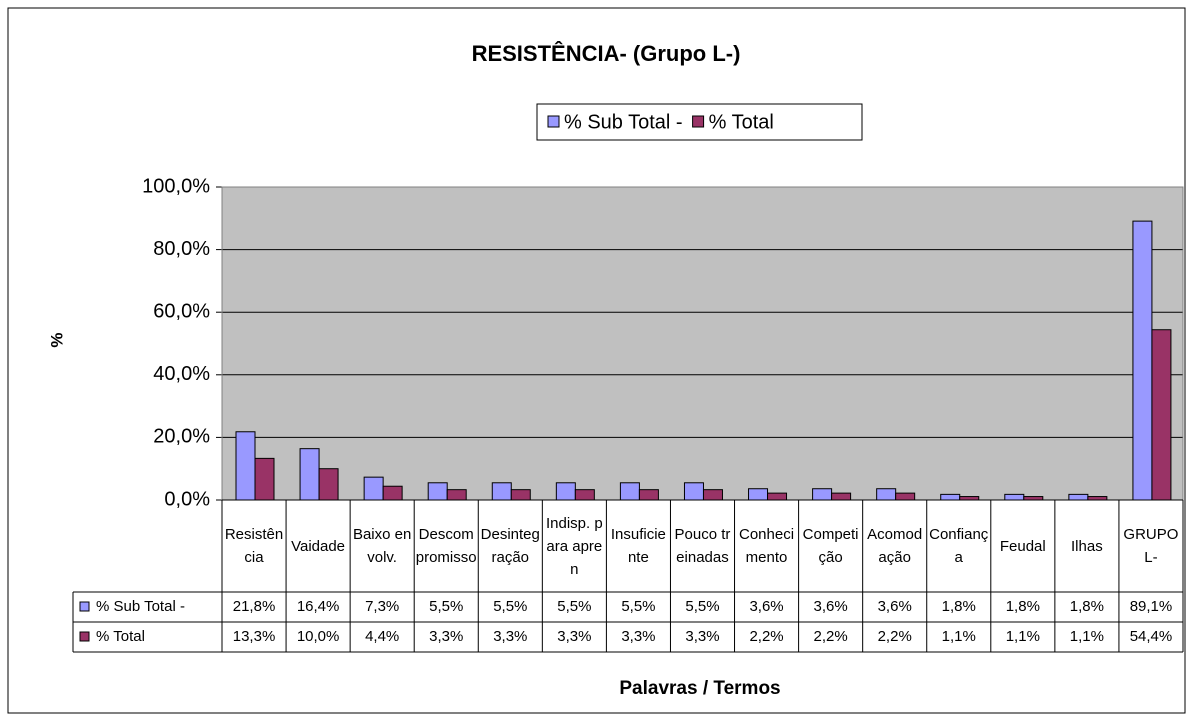  I want to click on x-axis-label: Palavras / Termos, so click(699, 688).